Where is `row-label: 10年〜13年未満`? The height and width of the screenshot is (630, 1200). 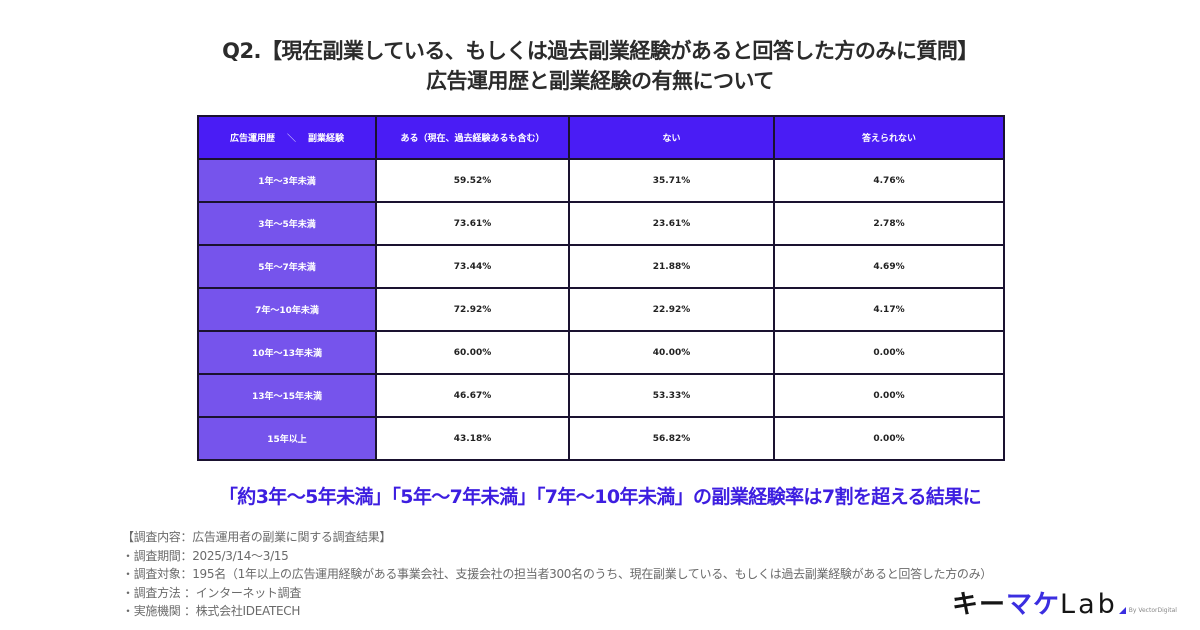
row-label: 10年〜13年未満 is located at coordinates (287, 352).